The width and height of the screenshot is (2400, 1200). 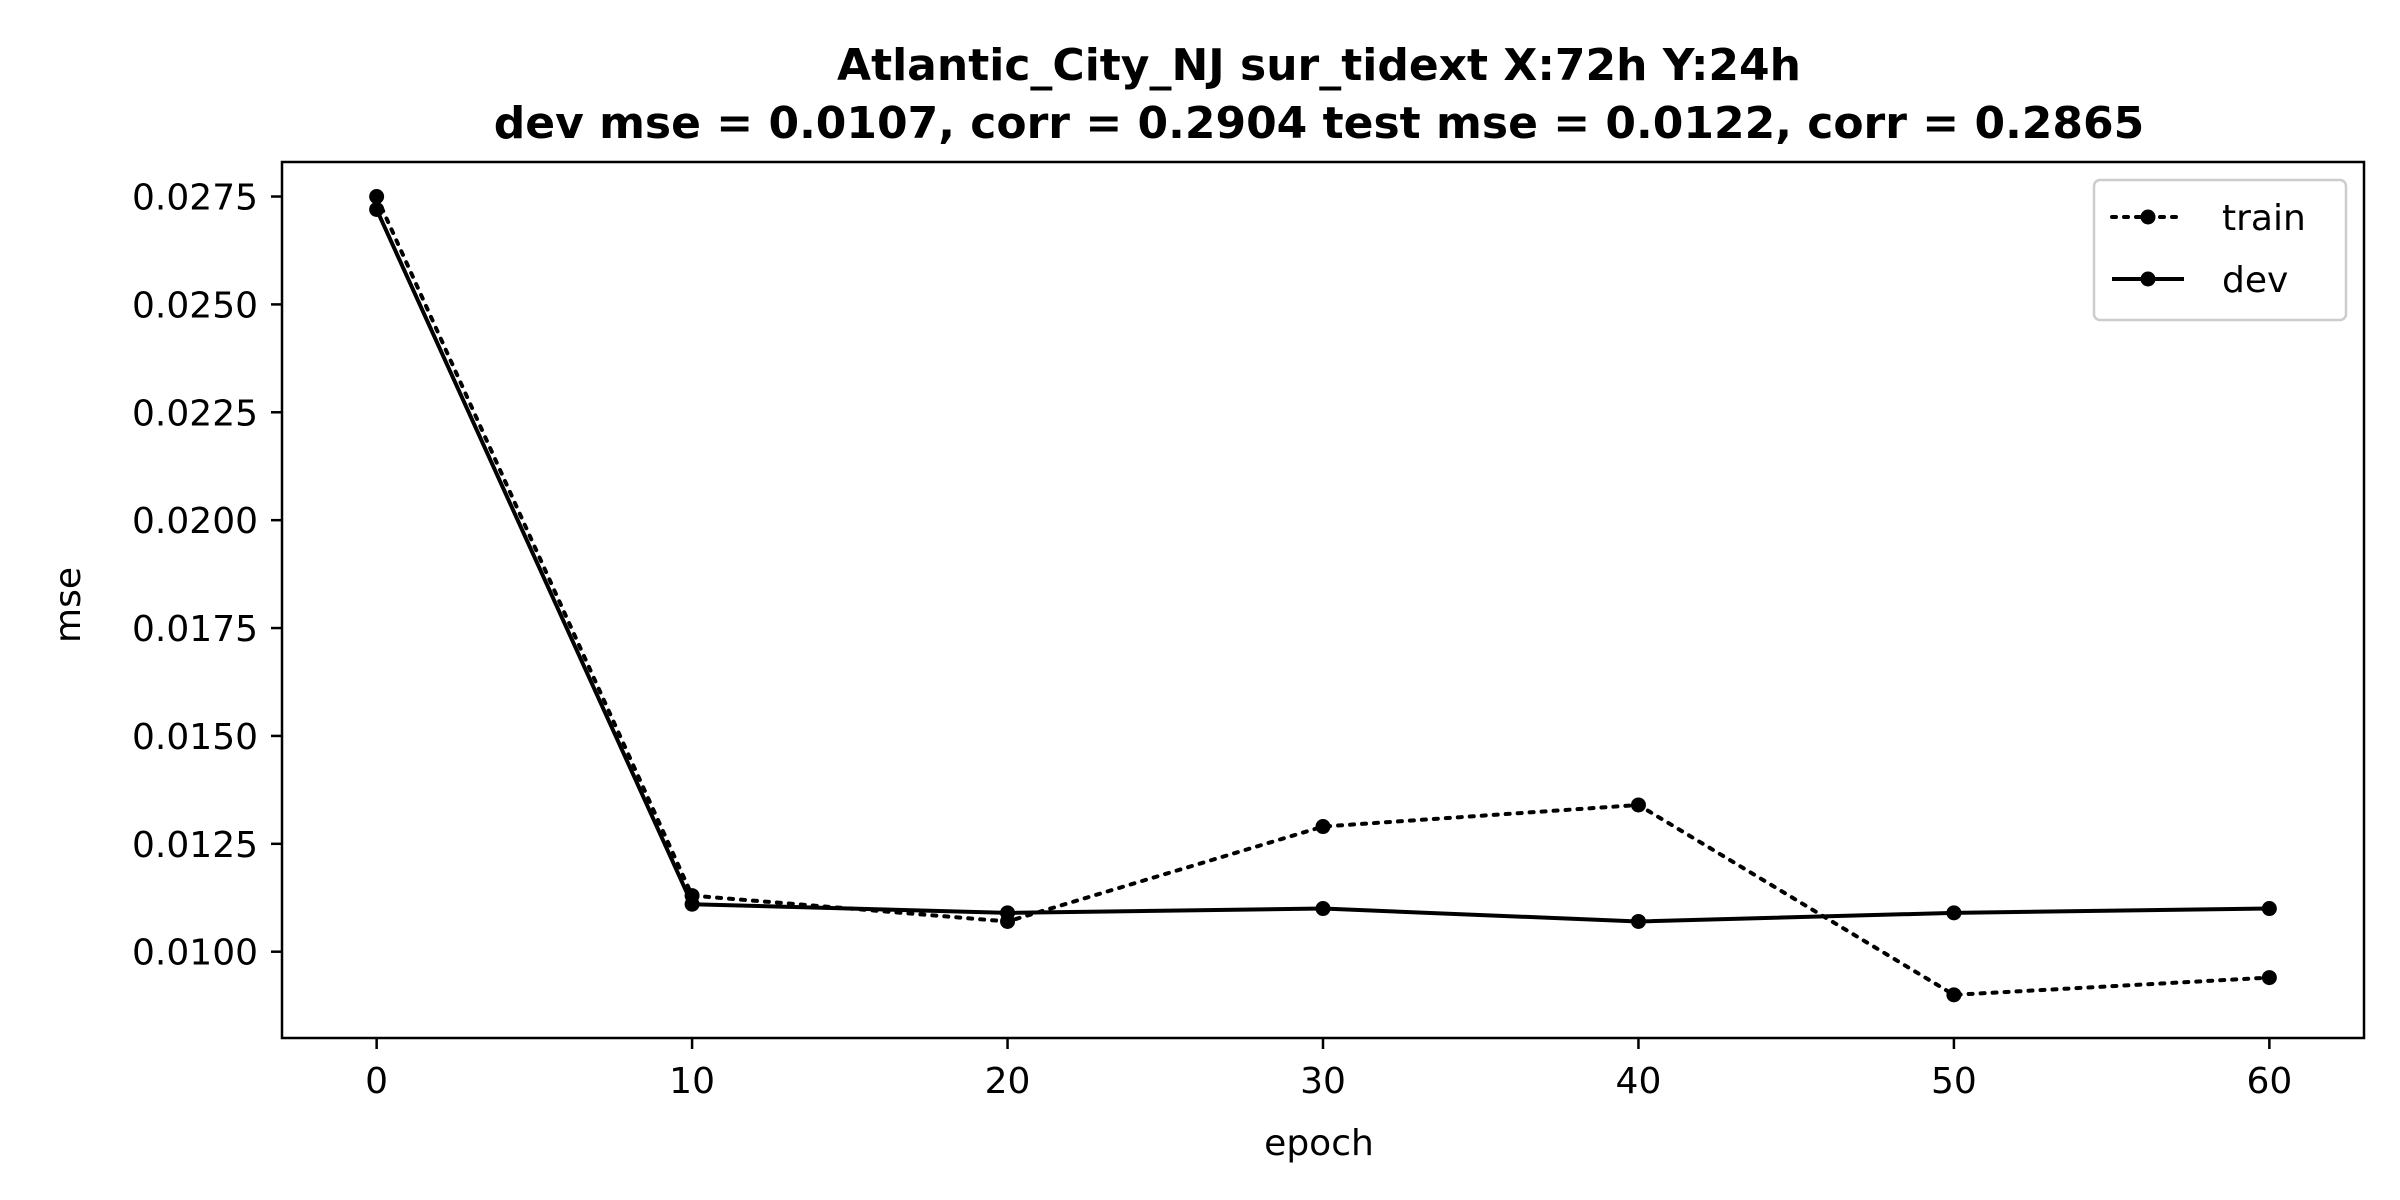 I want to click on y-tick-label: 0.0225, so click(x=195, y=413).